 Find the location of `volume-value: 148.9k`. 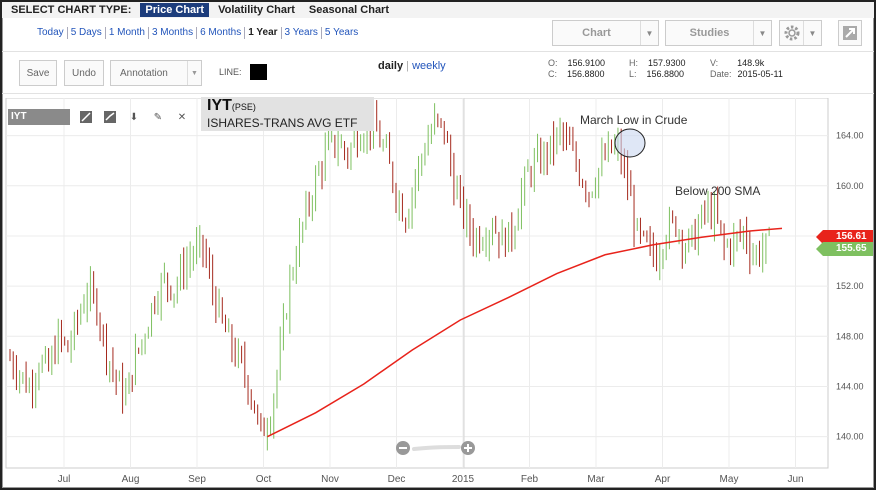

volume-value: 148.9k is located at coordinates (751, 63).